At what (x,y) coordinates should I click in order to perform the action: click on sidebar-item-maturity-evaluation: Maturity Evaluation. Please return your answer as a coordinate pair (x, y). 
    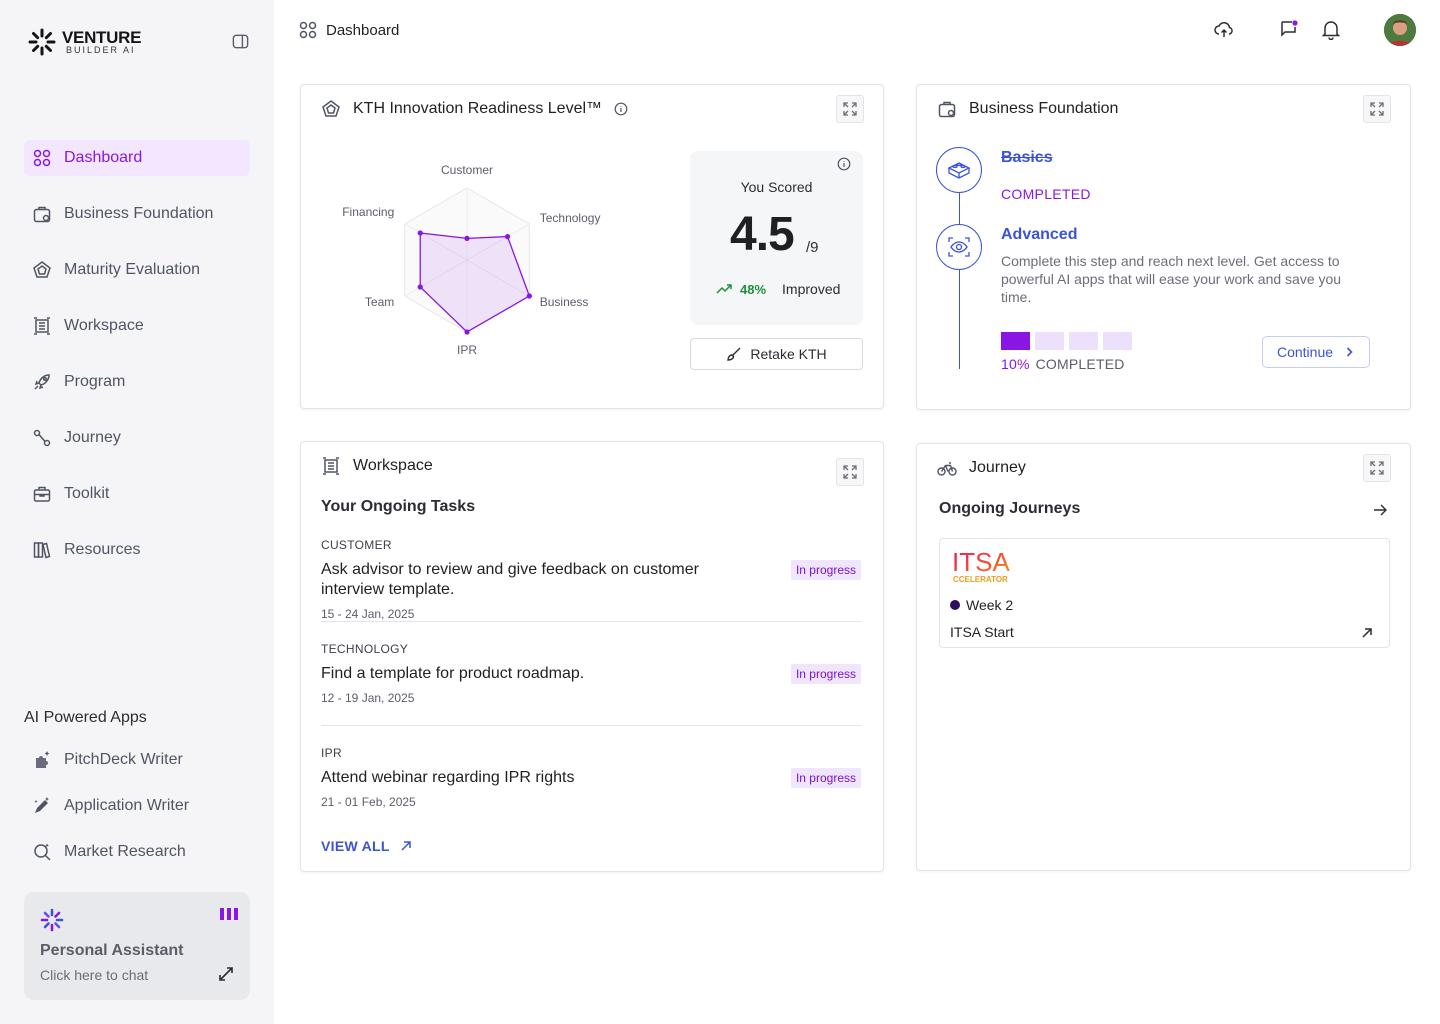
    Looking at the image, I should click on (137, 270).